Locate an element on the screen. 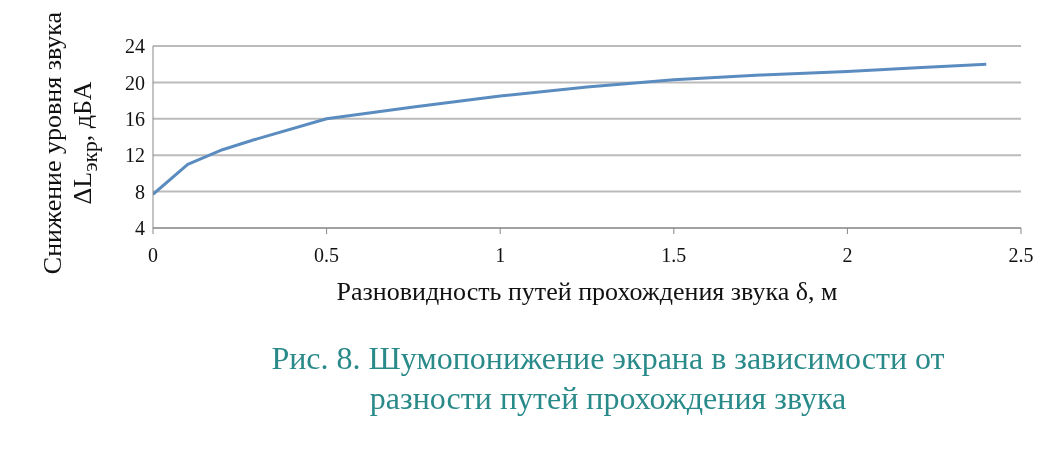  y-tick-label: 8 is located at coordinates (140, 191).